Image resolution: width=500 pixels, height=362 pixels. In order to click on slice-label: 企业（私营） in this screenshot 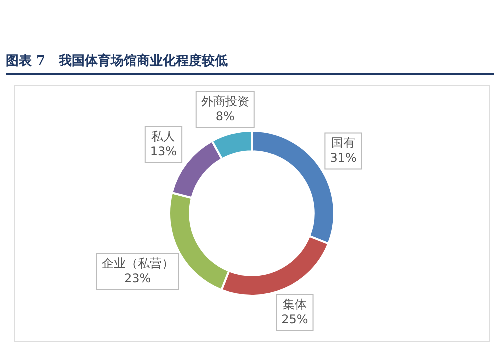, I will do `click(138, 263)`.